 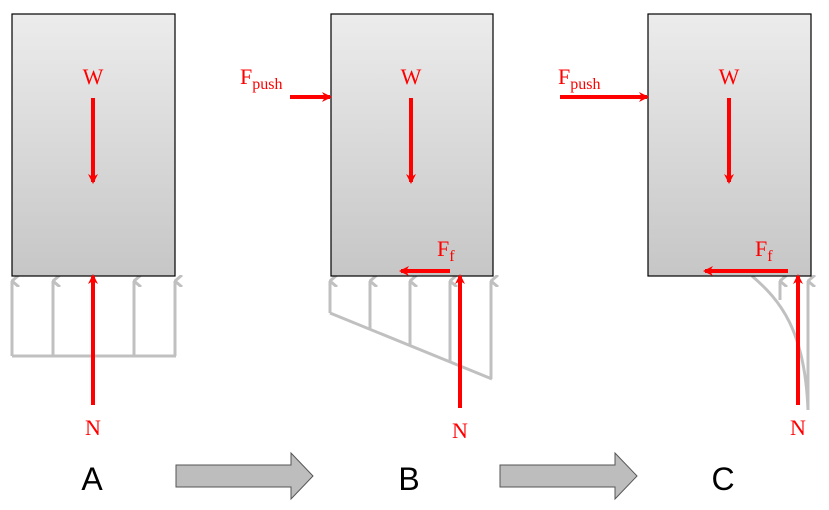 I want to click on pressure-distribution-trapezoid, so click(x=410, y=331).